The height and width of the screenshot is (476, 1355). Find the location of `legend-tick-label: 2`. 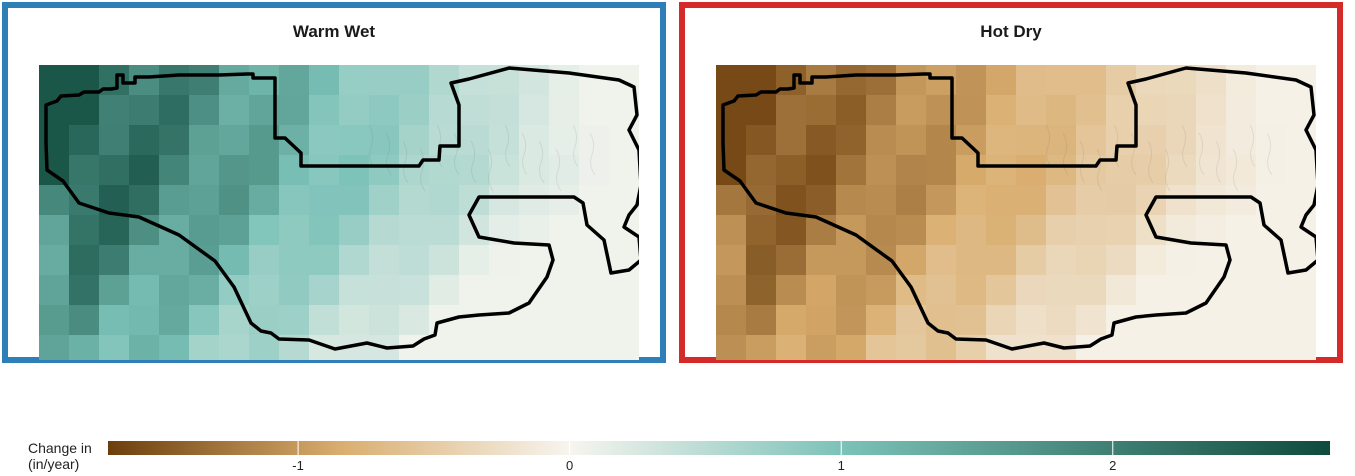

legend-tick-label: 2 is located at coordinates (1113, 465).